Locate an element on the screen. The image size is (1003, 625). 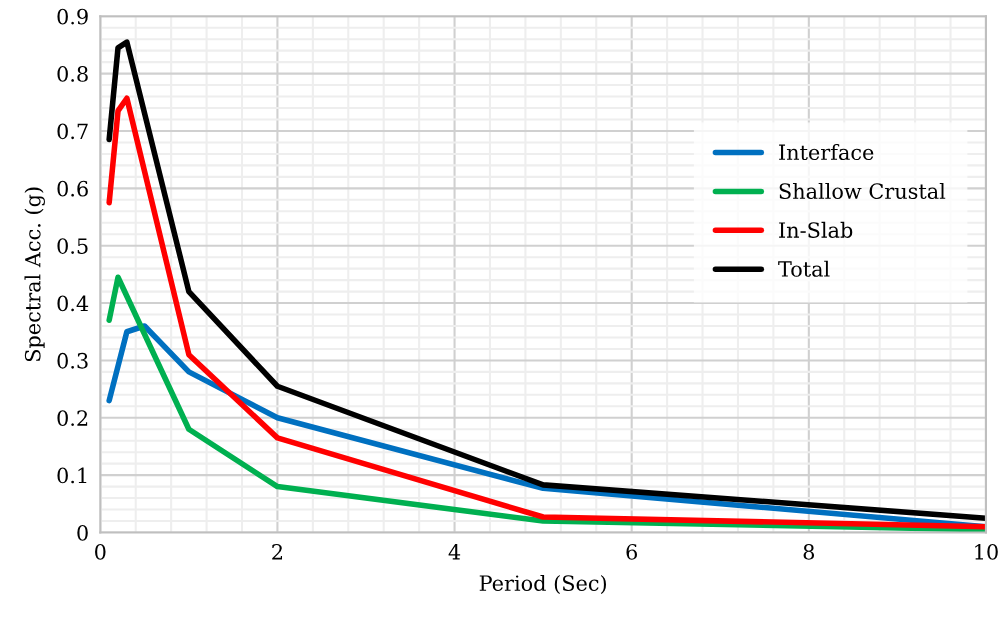
y-tick-label: 0.9 is located at coordinates (72, 16).